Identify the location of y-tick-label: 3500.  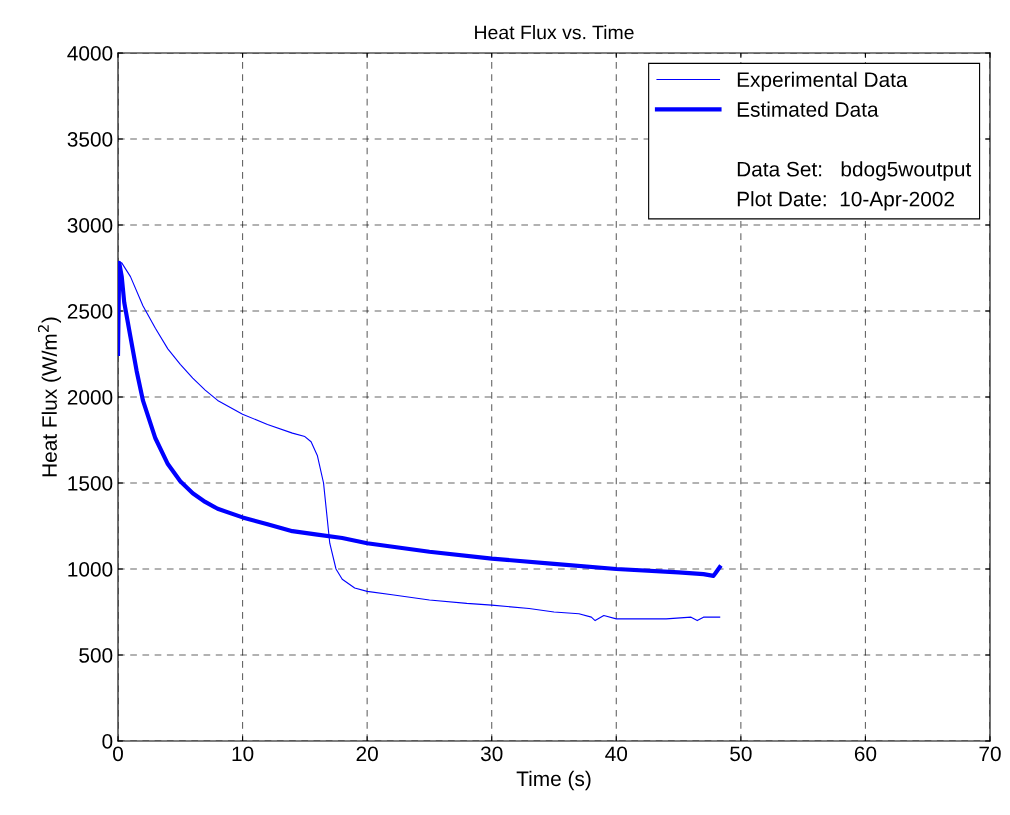
(90, 139).